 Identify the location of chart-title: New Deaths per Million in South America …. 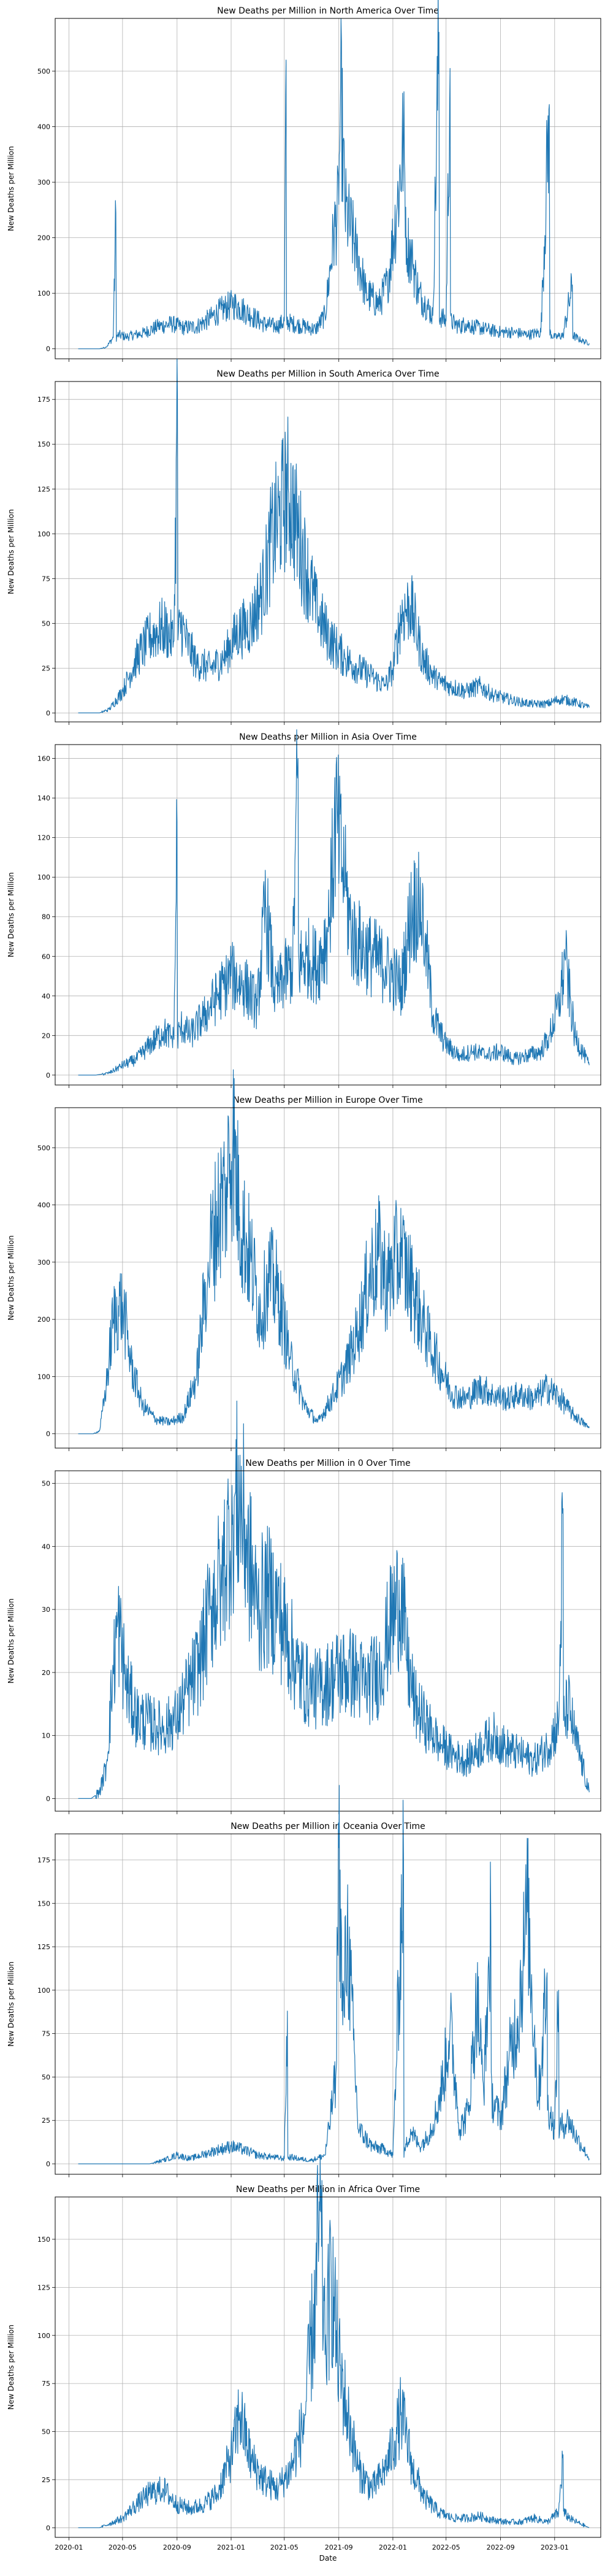
(328, 374).